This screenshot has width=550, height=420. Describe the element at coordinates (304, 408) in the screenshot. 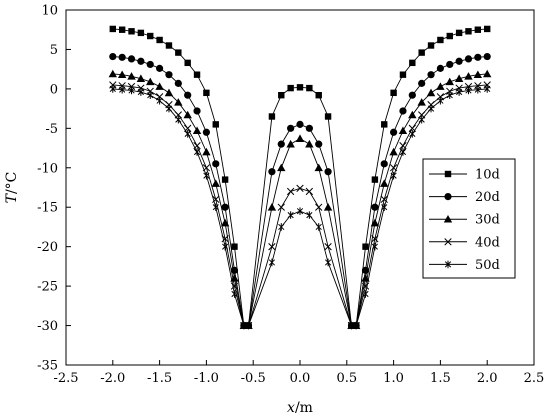

I see `x-axis-title-unit: /m` at that location.